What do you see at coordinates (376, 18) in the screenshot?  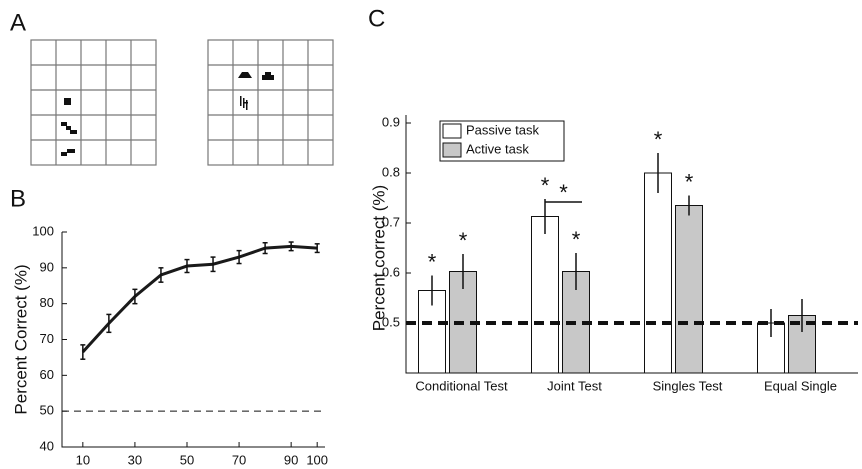 I see `panel-label: C` at bounding box center [376, 18].